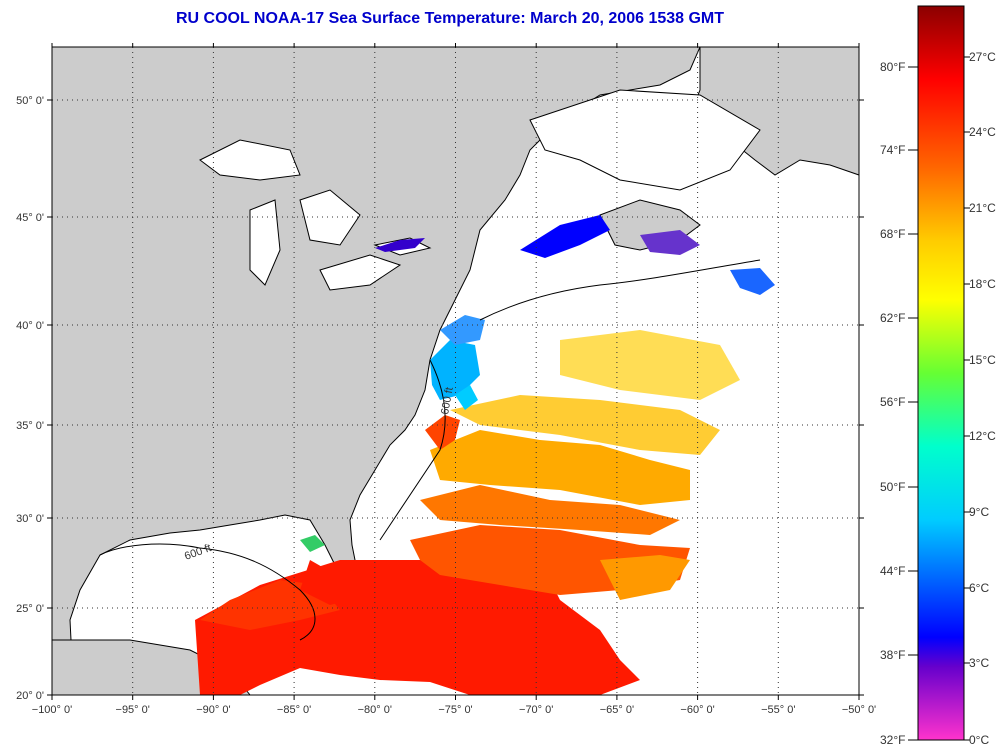 Image resolution: width=1008 pixels, height=754 pixels. I want to click on lon-tick-label: −60° 0', so click(697, 710).